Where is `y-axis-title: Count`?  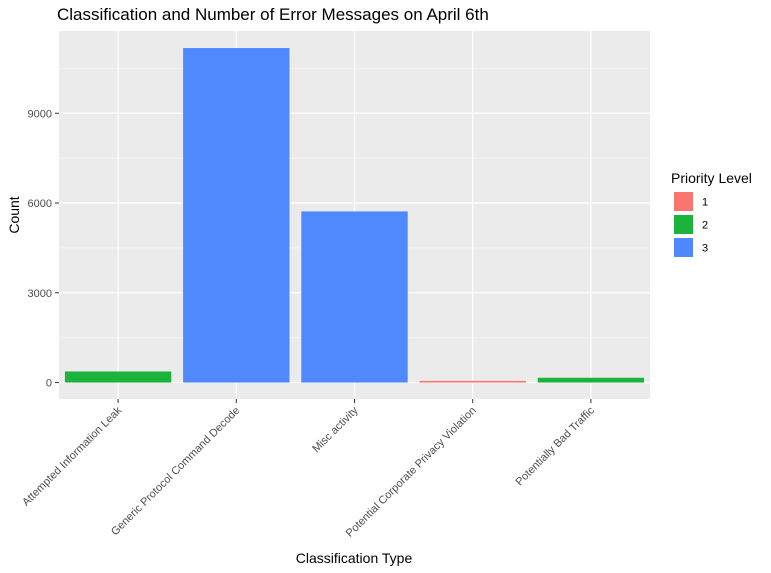
y-axis-title: Count is located at coordinates (14, 214).